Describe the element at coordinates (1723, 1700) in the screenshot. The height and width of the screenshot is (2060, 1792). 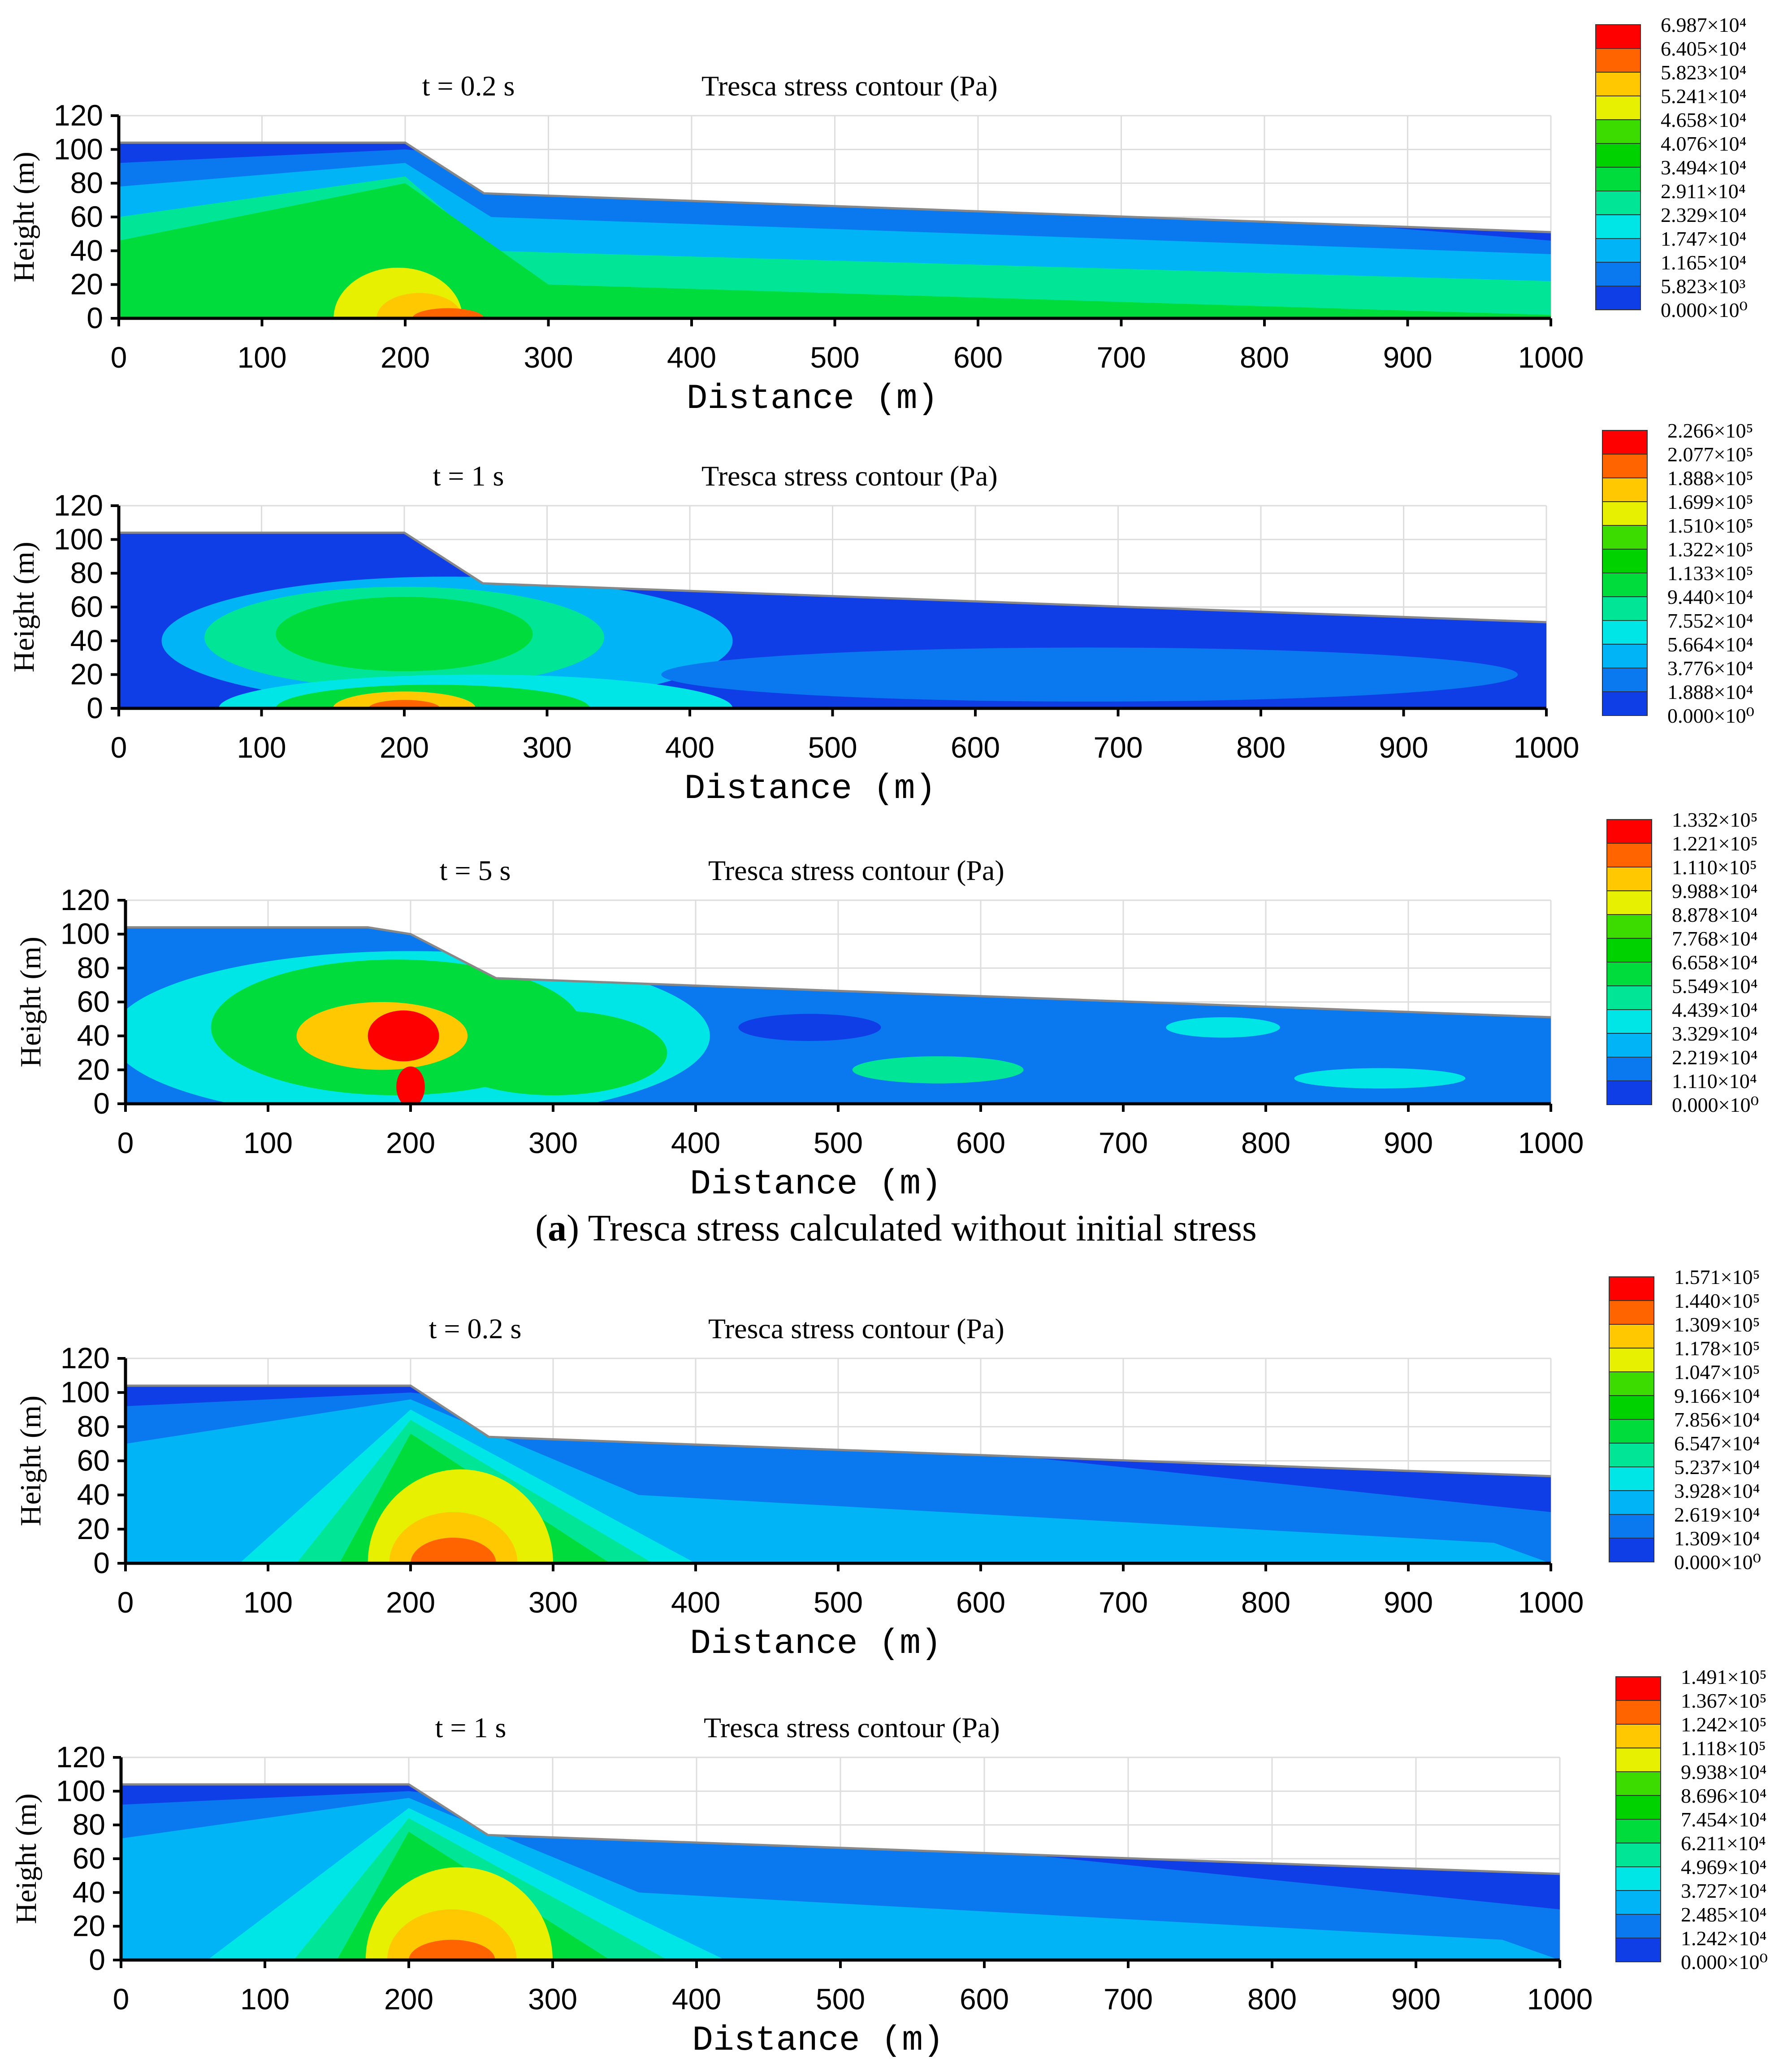
I see `legend-label: 1.367×10⁵` at that location.